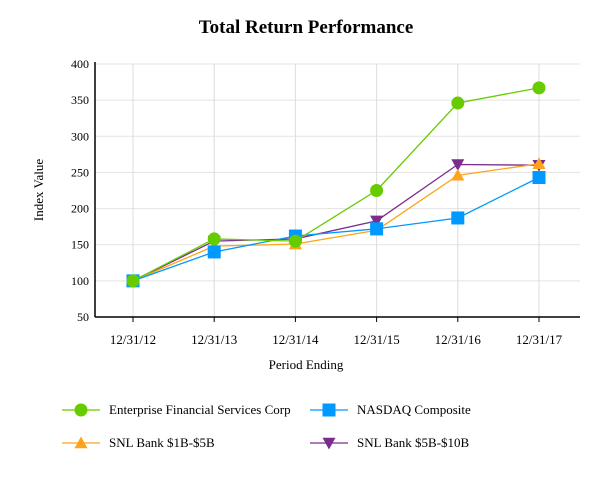 The height and width of the screenshot is (480, 613). I want to click on y-tick-label: 300, so click(80, 136).